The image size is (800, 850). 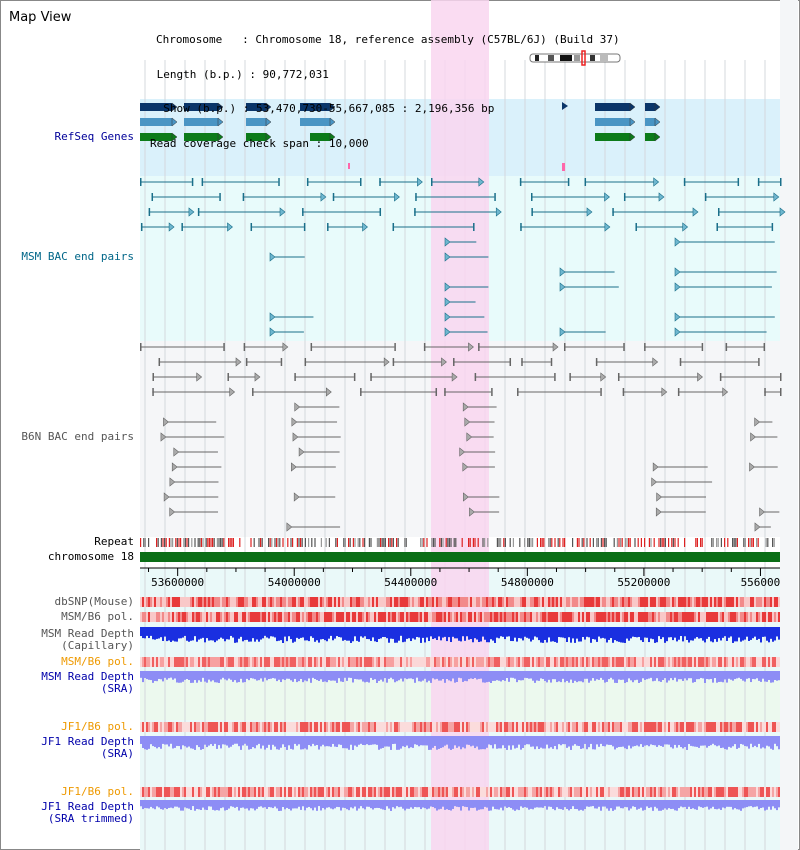 I want to click on track-label-jf1-read-depth-sra: JF1 Read Depth (SRA), so click(x=87, y=747).